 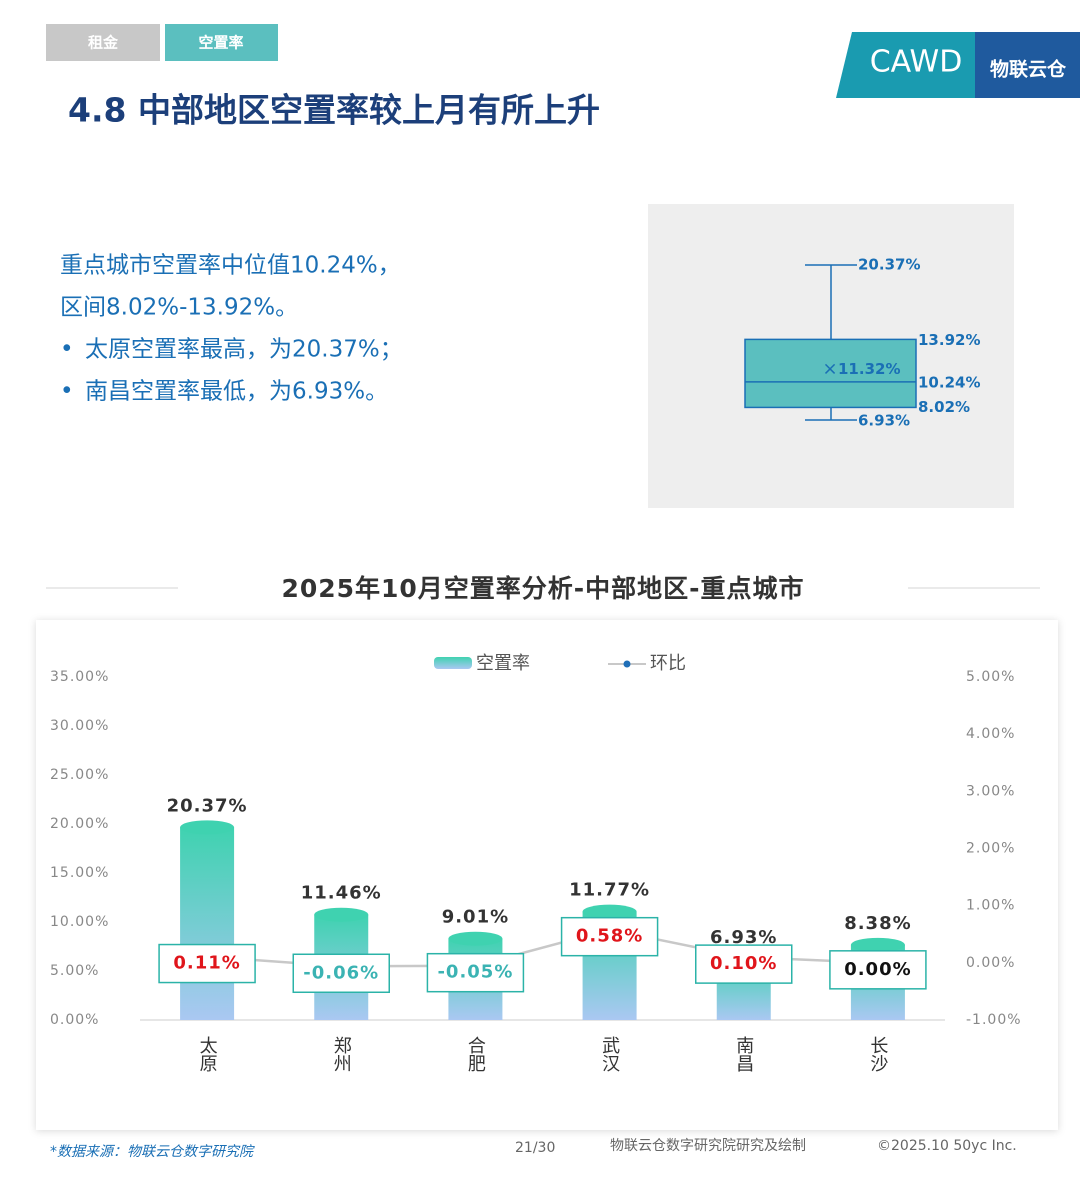 What do you see at coordinates (990, 849) in the screenshot?
I see `y2-tick-label: 2.00%` at bounding box center [990, 849].